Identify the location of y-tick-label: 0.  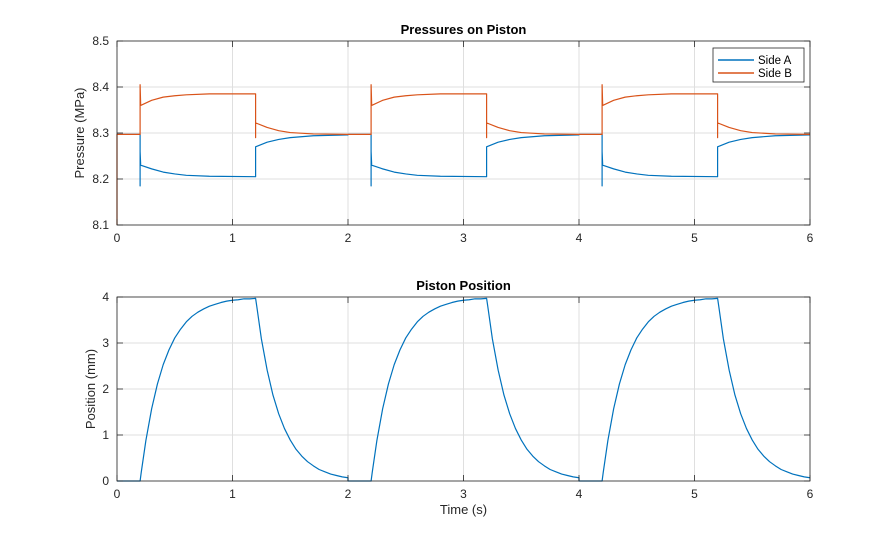
(105, 481).